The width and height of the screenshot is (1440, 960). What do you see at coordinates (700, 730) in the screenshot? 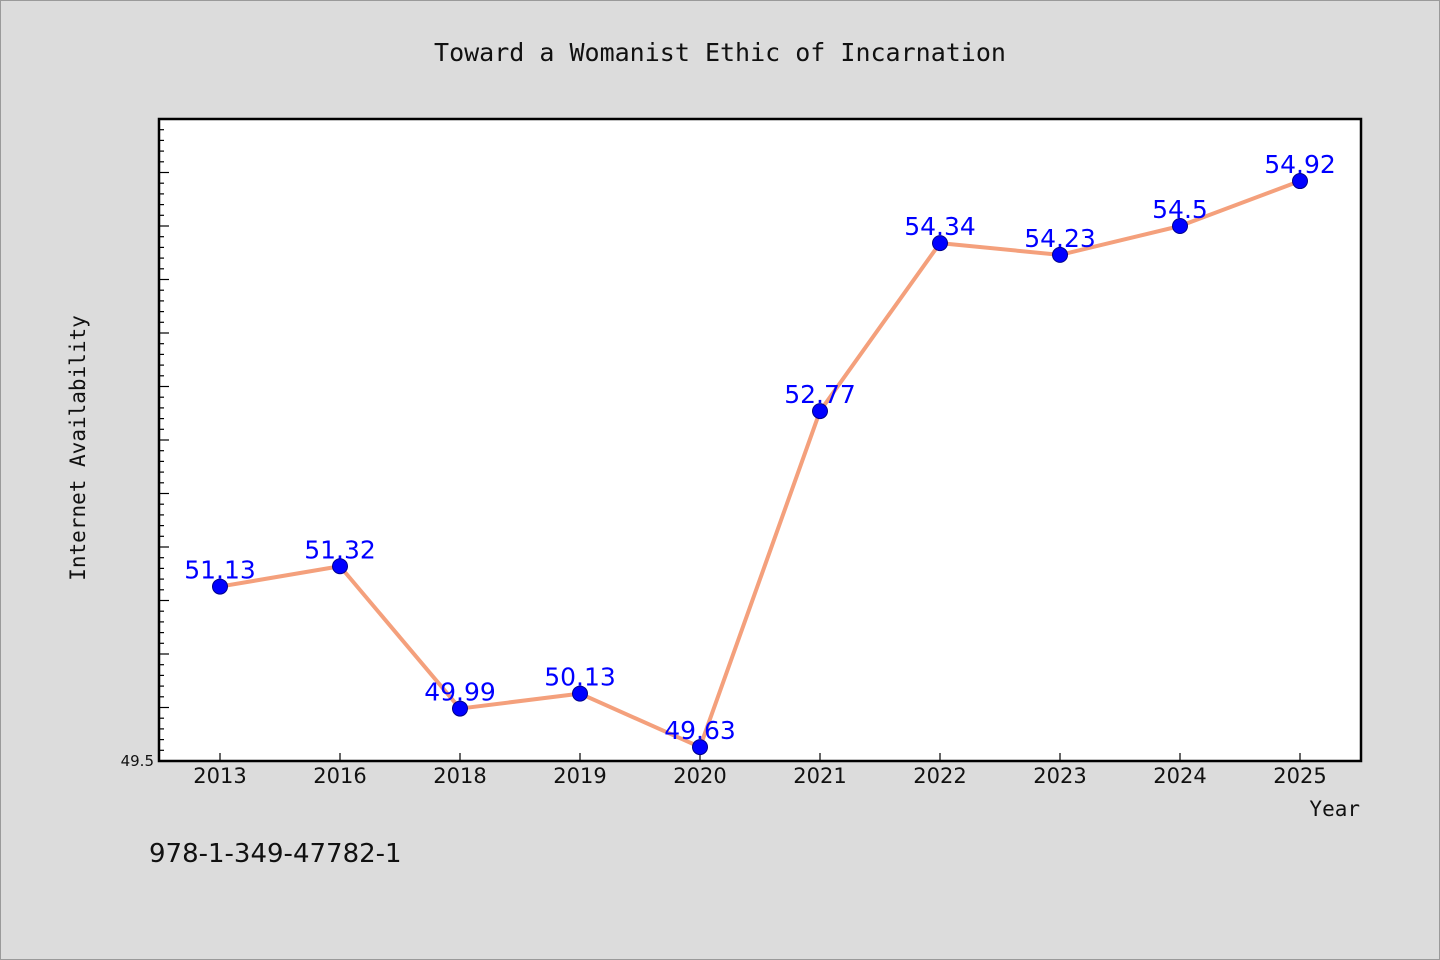
I see `data-label: 49.63` at bounding box center [700, 730].